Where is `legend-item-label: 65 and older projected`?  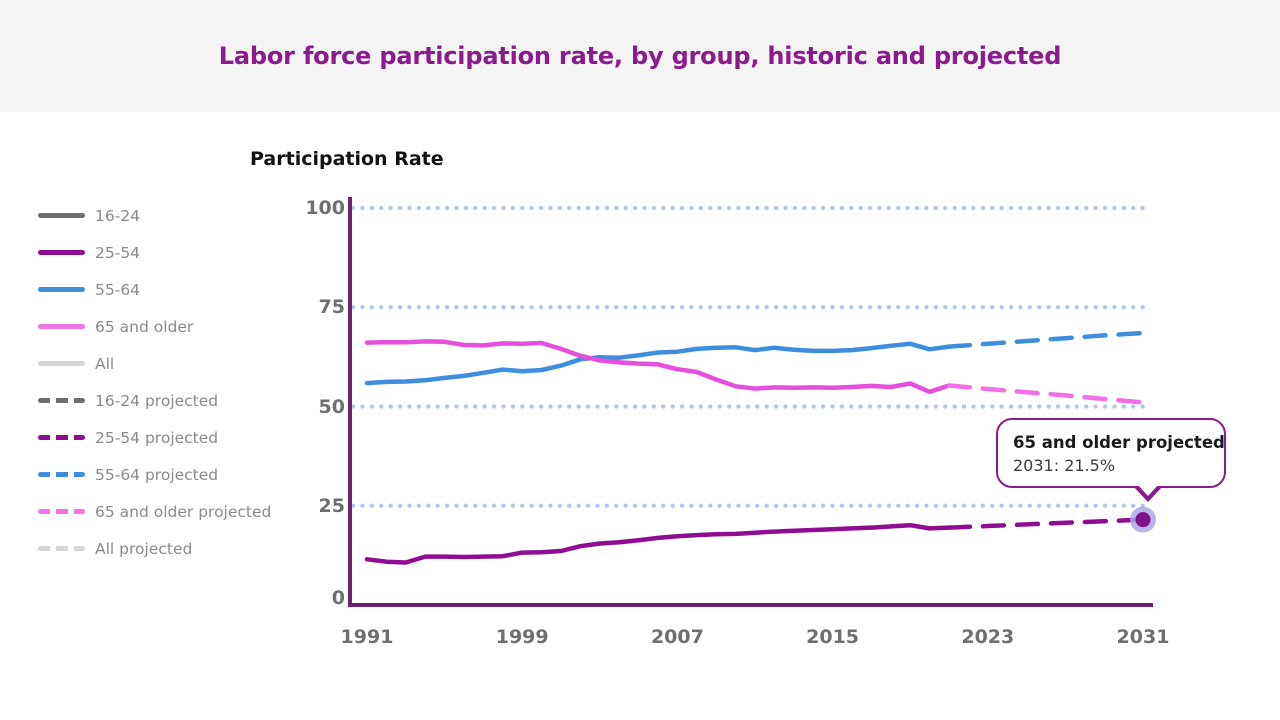
legend-item-label: 65 and older projected is located at coordinates (183, 511).